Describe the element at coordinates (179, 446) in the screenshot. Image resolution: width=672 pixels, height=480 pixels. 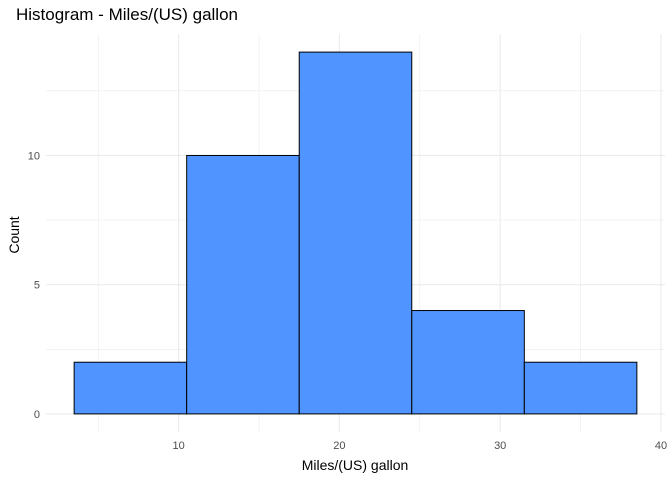
I see `x-tick-label: 10` at that location.